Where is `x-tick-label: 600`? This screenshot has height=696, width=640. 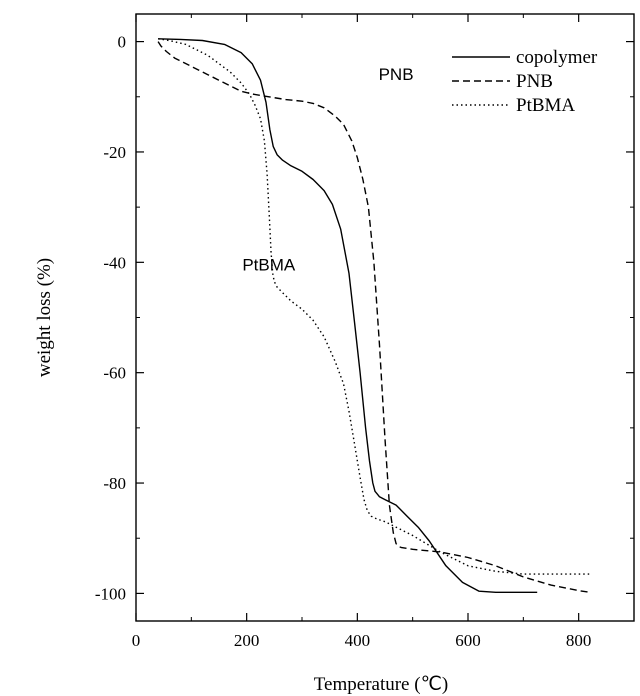 x-tick-label: 600 is located at coordinates (468, 640).